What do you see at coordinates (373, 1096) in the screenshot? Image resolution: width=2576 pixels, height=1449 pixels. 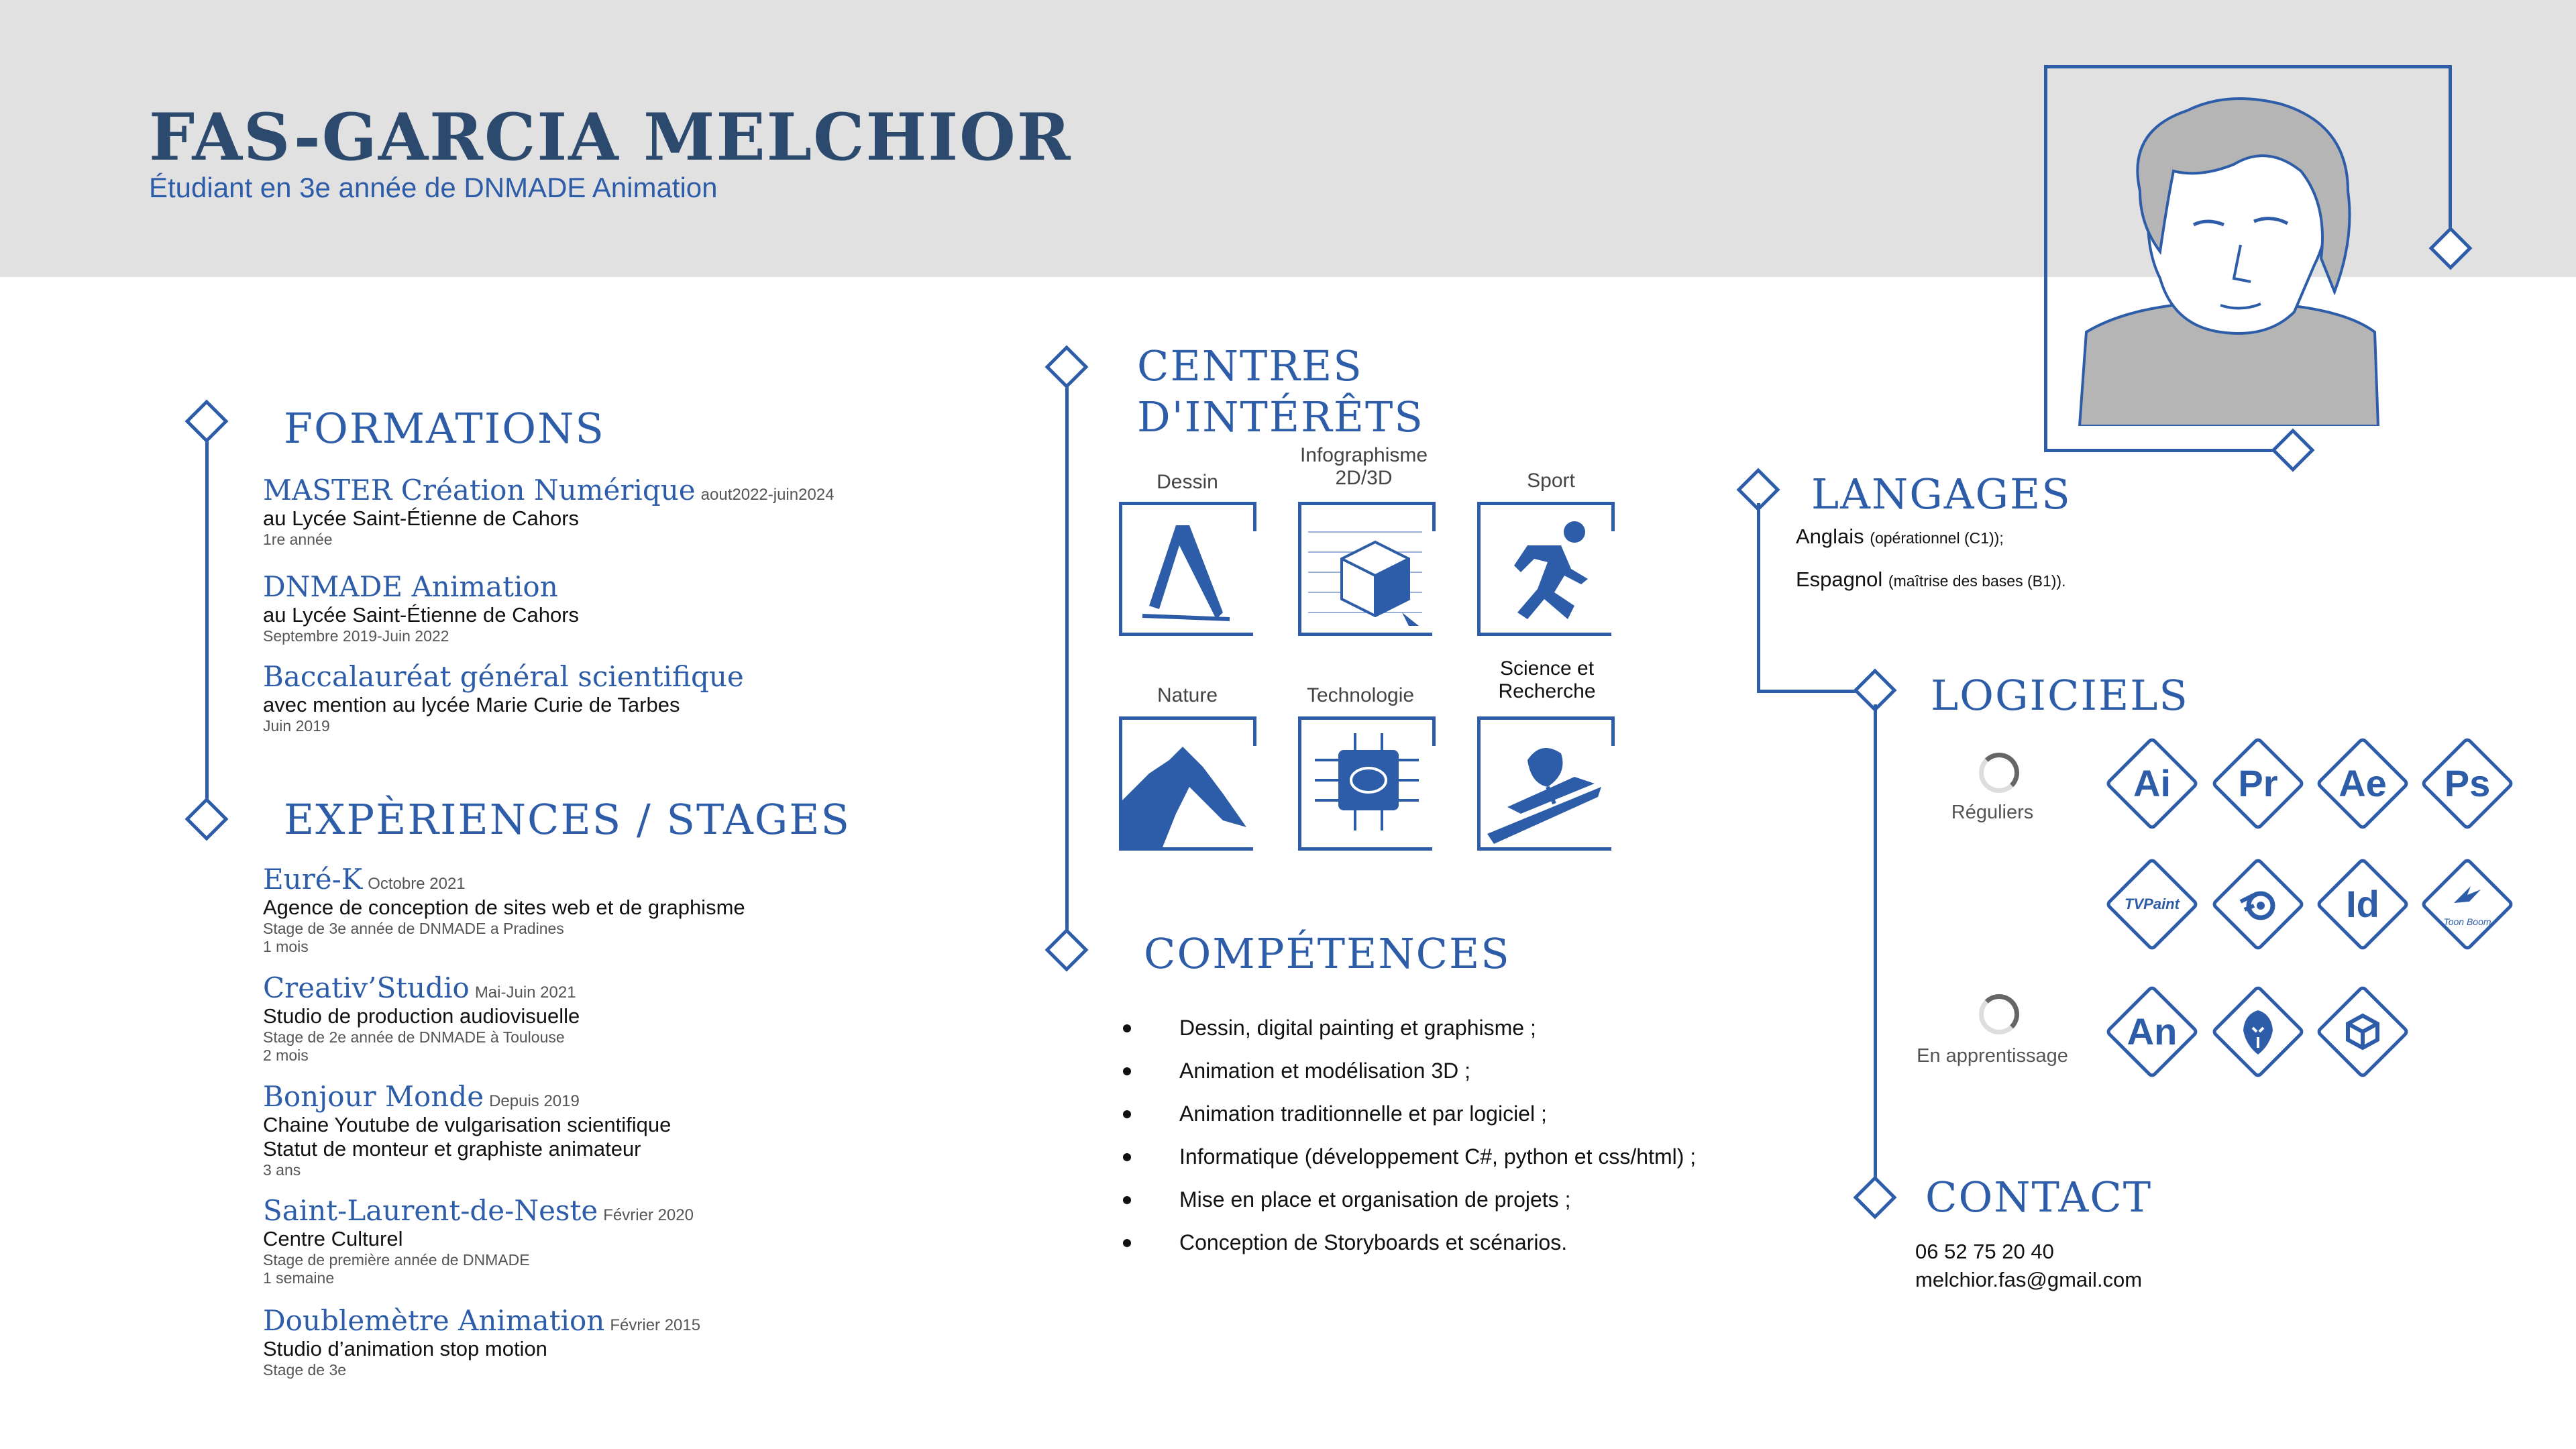 I see `experience-title: Bonjour Monde` at bounding box center [373, 1096].